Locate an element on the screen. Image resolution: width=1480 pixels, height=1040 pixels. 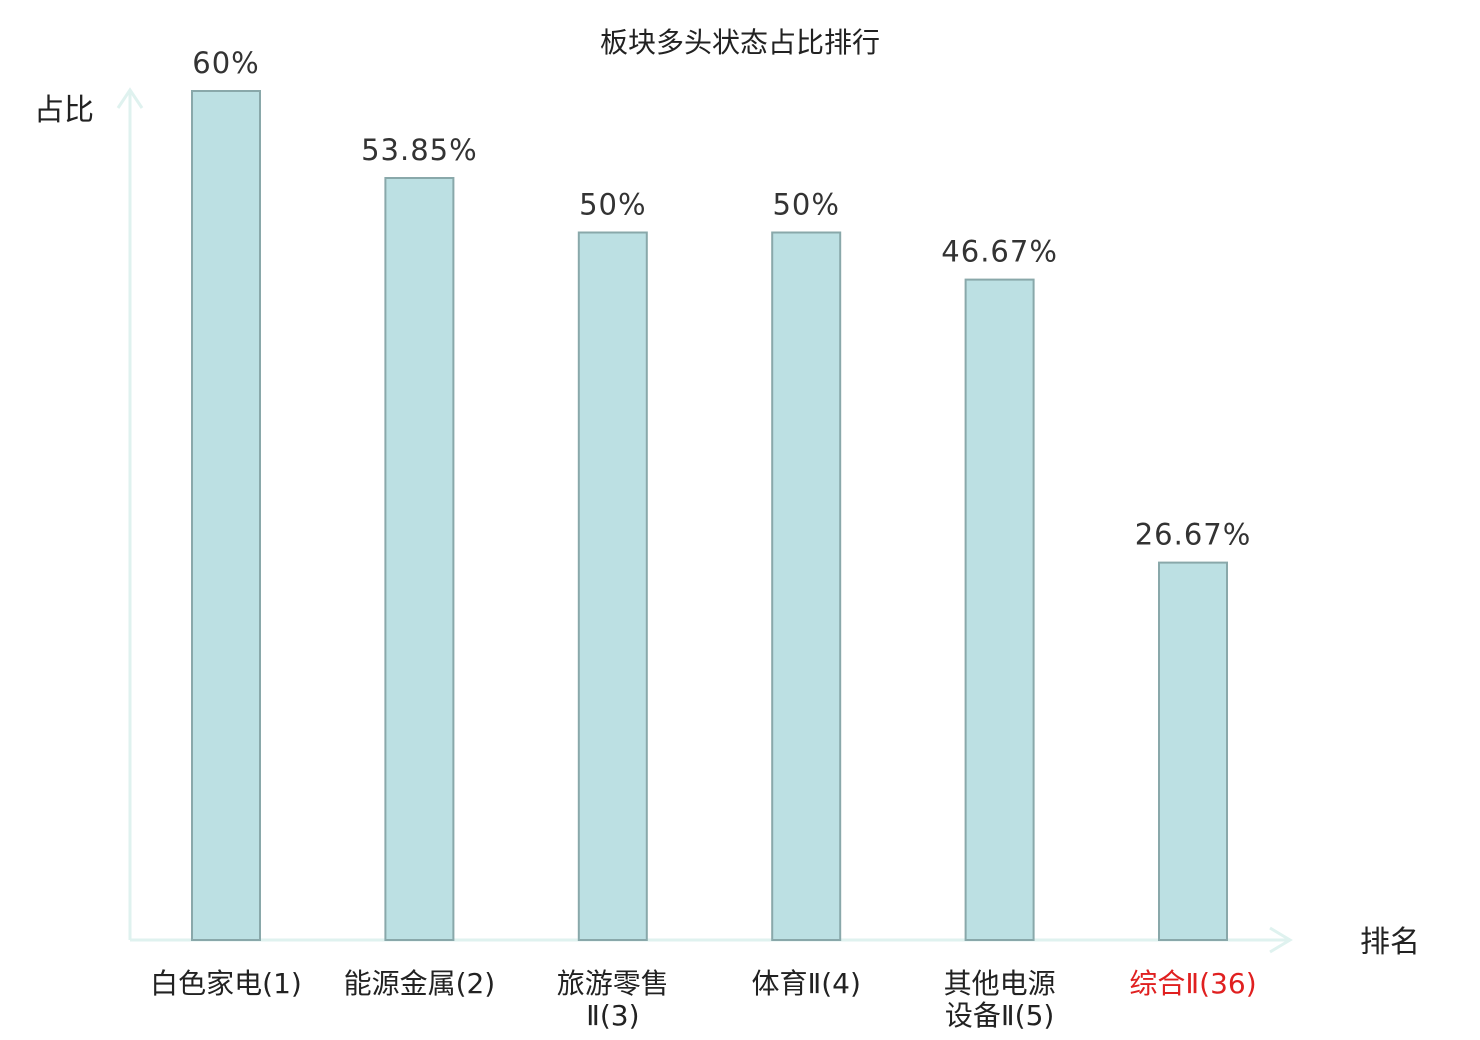
value-label-1: 60% is located at coordinates (225, 63).